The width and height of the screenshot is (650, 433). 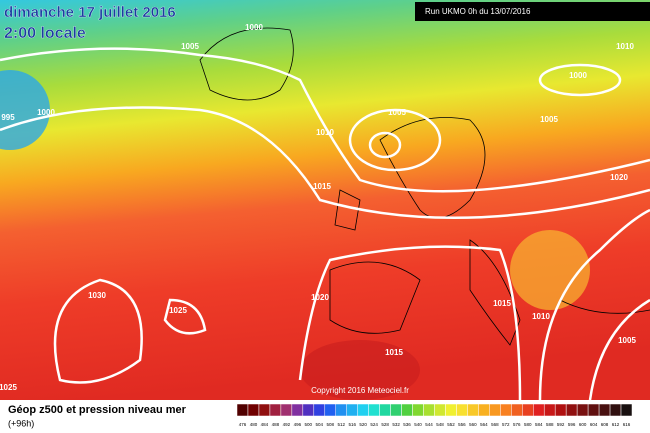 What do you see at coordinates (506, 424) in the screenshot?
I see `scale-label: 572` at bounding box center [506, 424].